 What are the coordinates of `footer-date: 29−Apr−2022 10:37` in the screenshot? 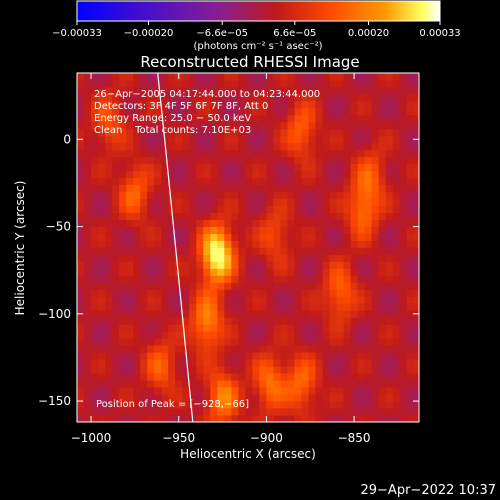 It's located at (429, 490).